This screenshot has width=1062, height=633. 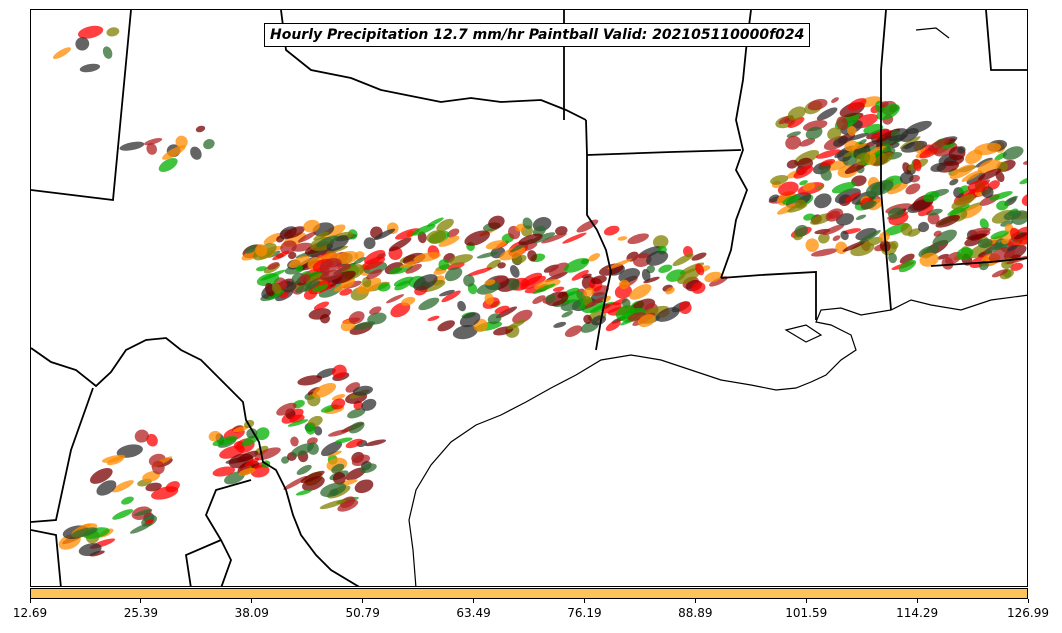 I want to click on colorbar-tick-label: 88.89, so click(x=695, y=613).